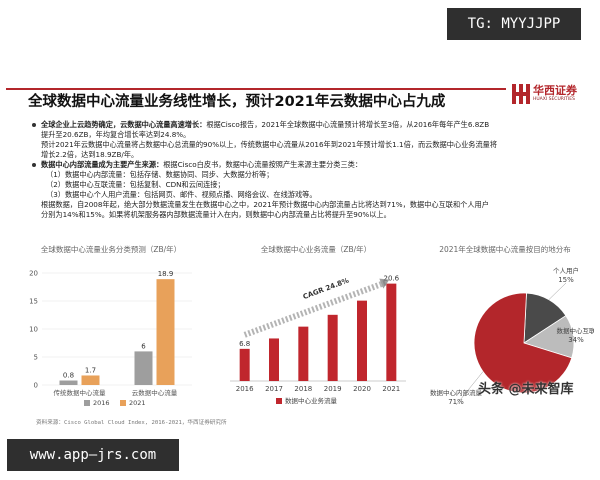  I want to click on slice-pct-label: 15%, so click(566, 280).